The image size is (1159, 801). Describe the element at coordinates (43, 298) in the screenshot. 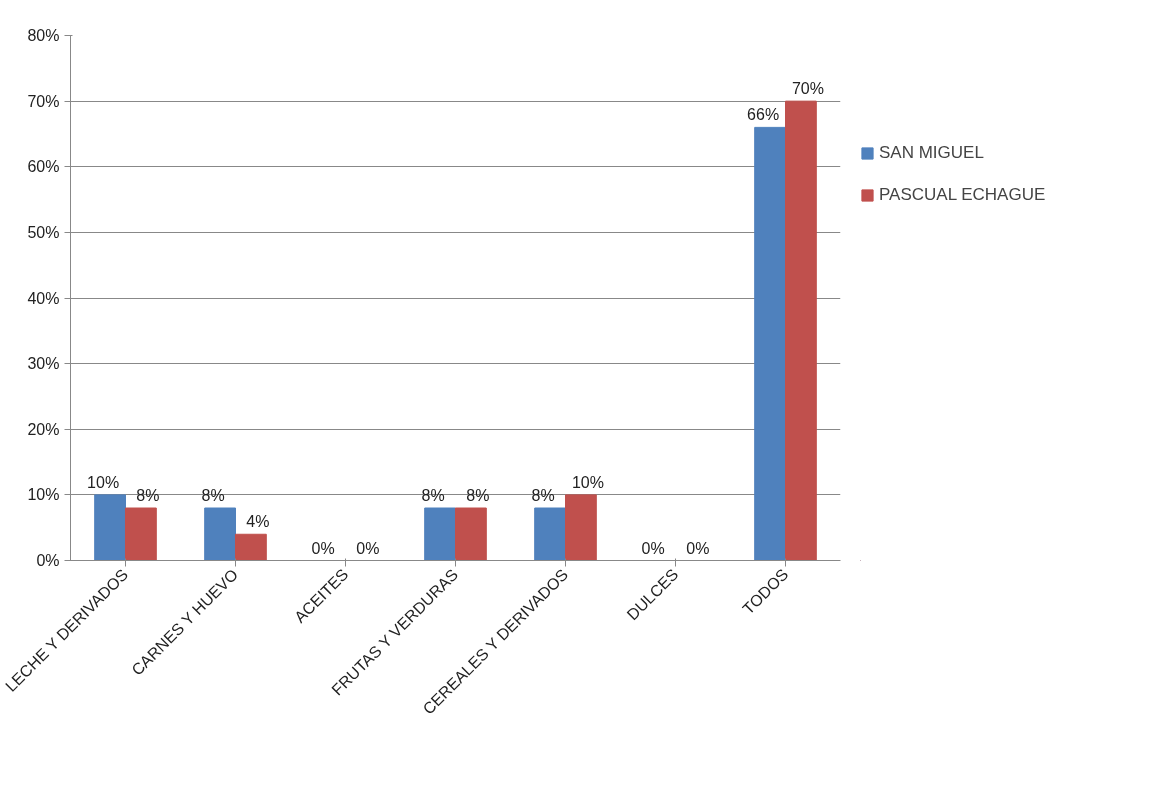

I see `y-tick-label: 40%` at that location.